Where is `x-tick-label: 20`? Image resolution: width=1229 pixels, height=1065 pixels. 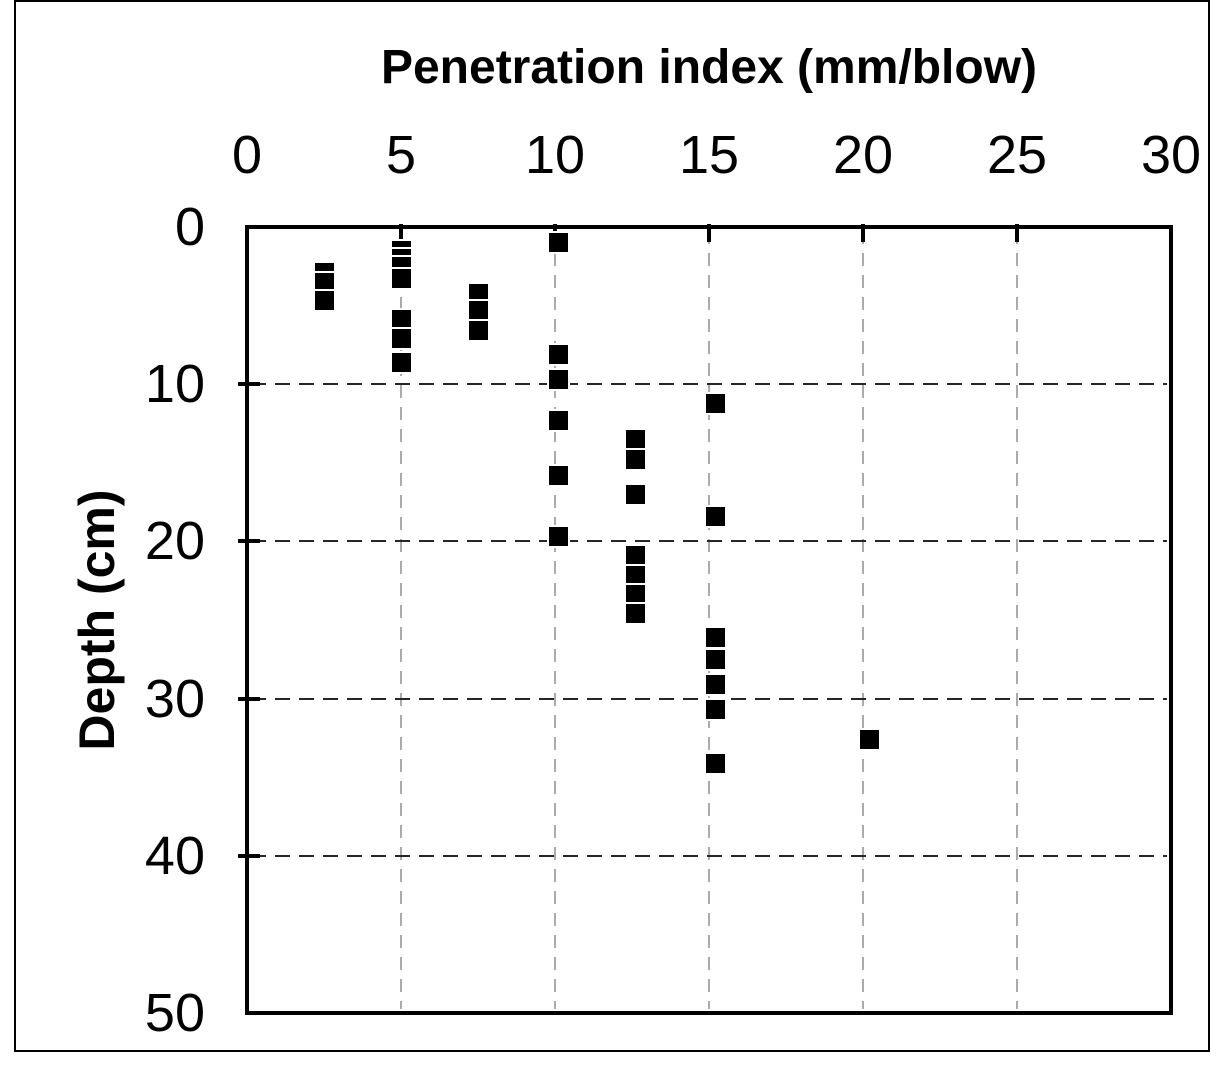
x-tick-label: 20 is located at coordinates (863, 155).